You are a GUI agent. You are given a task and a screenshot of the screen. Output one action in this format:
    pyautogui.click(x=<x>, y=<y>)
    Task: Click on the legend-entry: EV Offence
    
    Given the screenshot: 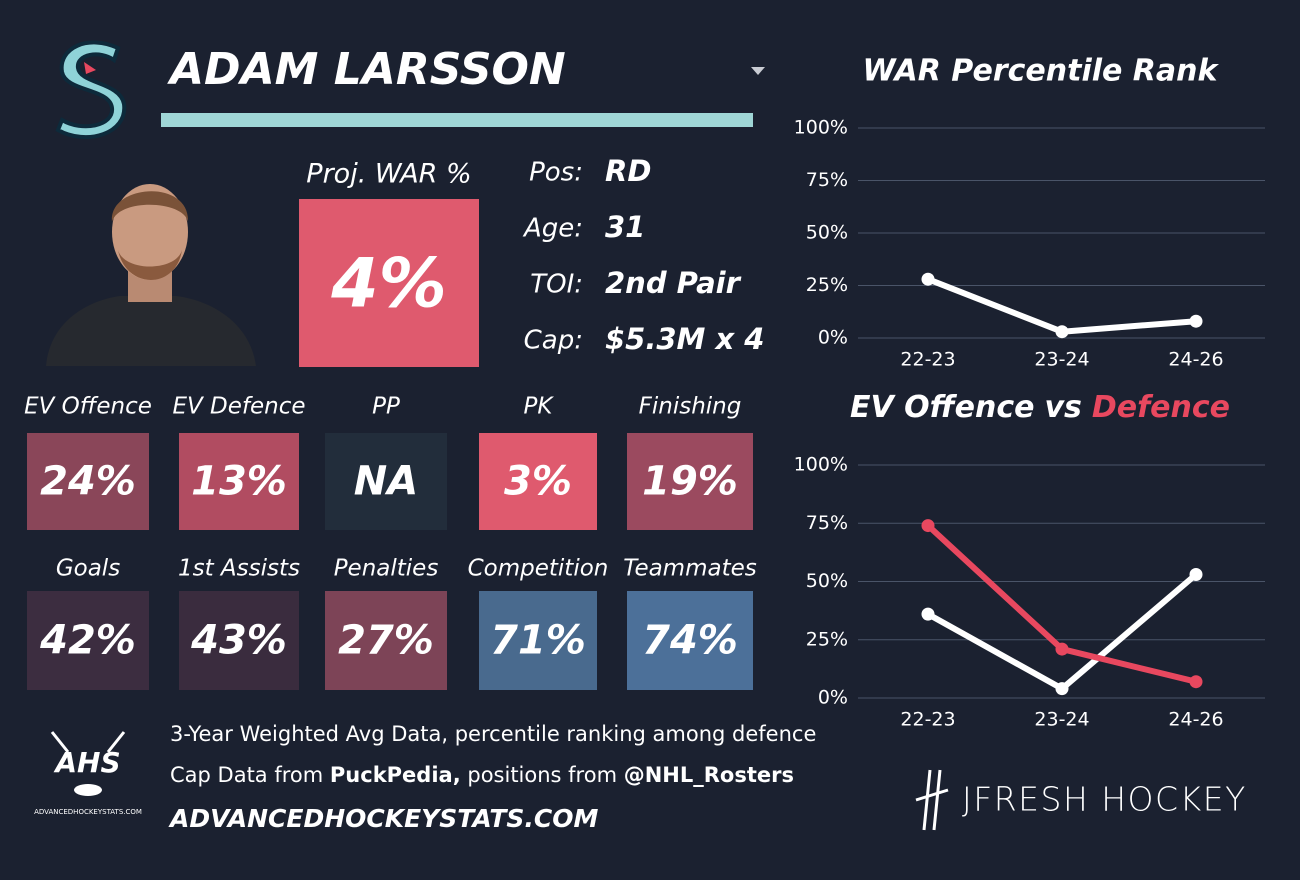 What is the action you would take?
    pyautogui.click(x=942, y=407)
    